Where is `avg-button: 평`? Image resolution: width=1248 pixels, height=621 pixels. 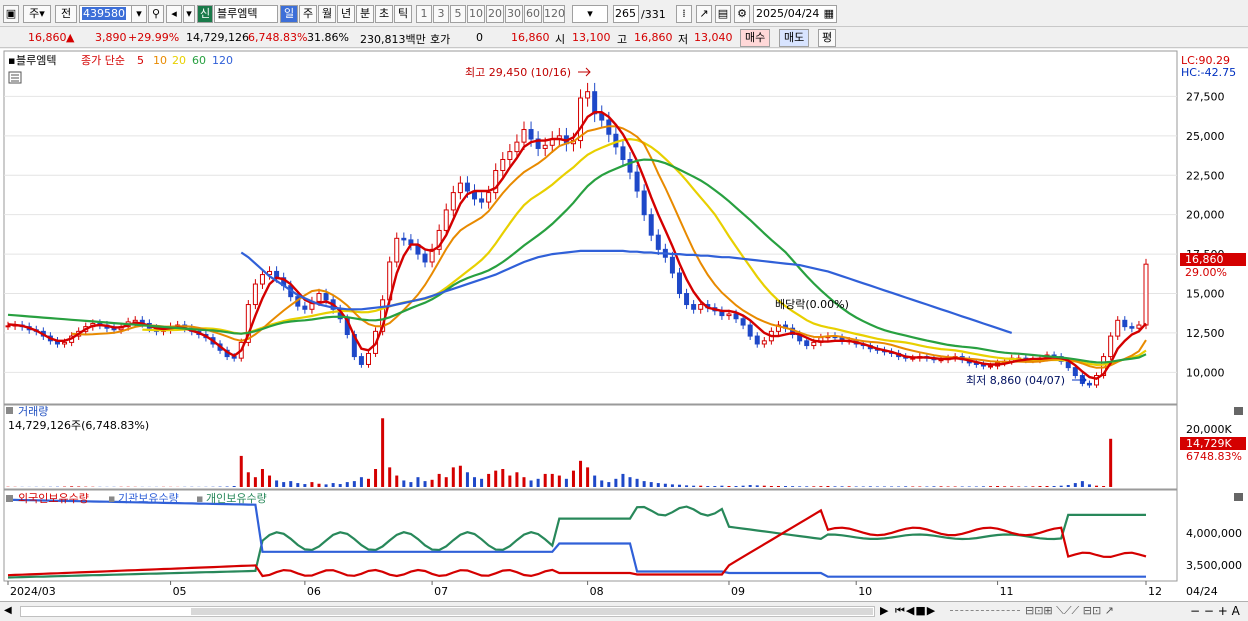
avg-button: 평 is located at coordinates (827, 38).